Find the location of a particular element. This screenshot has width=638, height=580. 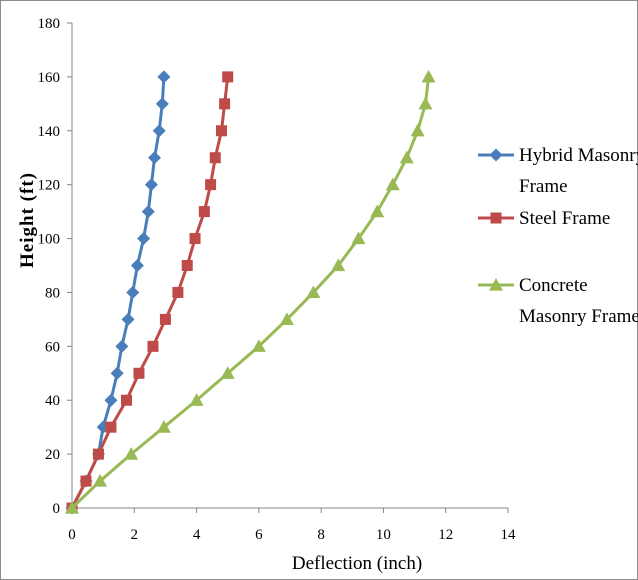

legend-marker-steel-frame is located at coordinates (496, 218).